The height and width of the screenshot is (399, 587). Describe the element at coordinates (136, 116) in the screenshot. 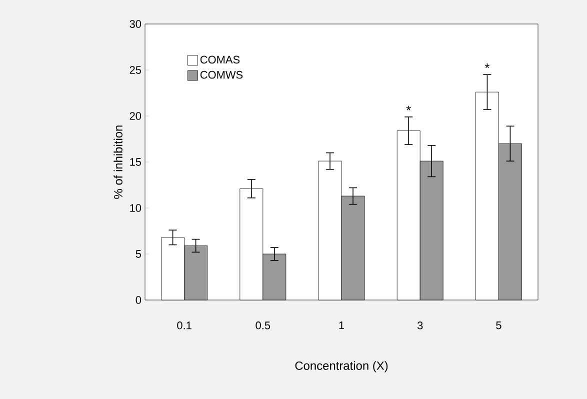

I see `y-tick-label: 20` at that location.